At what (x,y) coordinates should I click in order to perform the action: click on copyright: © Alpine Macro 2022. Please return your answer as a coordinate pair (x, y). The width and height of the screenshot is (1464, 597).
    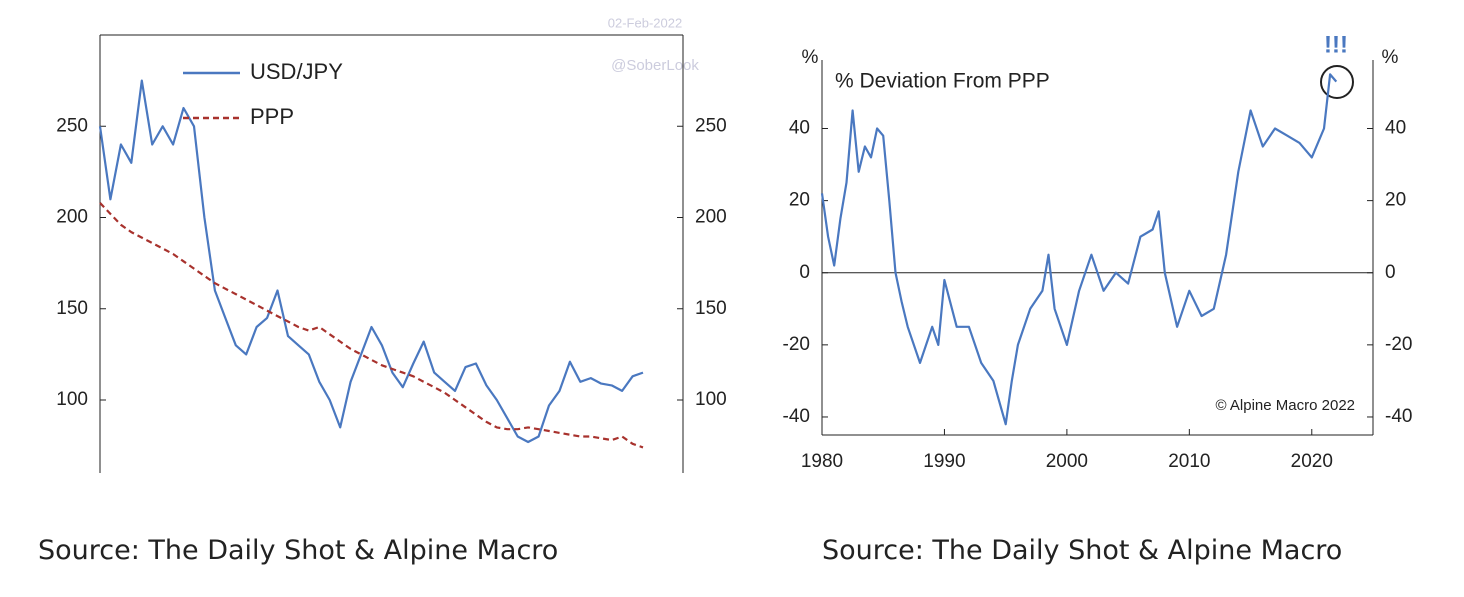
    Looking at the image, I should click on (1285, 405).